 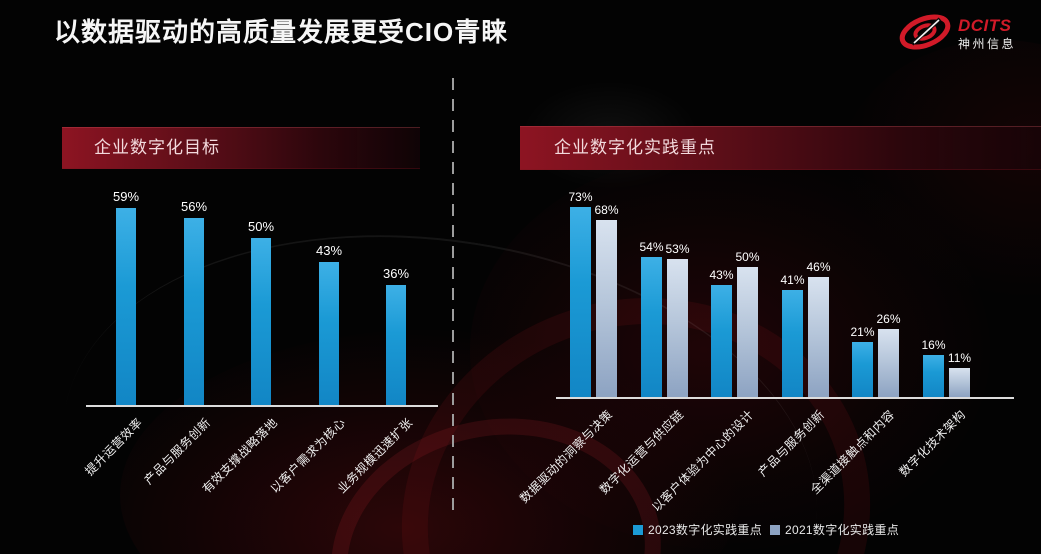 I want to click on bar-value-label: 56%, so click(x=194, y=206).